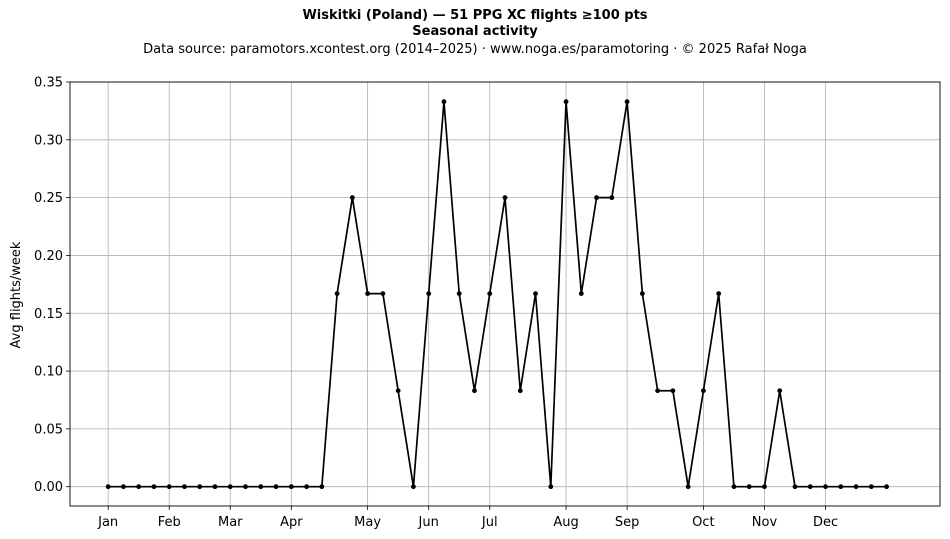 This screenshot has height=539, width=950. What do you see at coordinates (48, 314) in the screenshot?
I see `y-tick-label: 0.15` at bounding box center [48, 314].